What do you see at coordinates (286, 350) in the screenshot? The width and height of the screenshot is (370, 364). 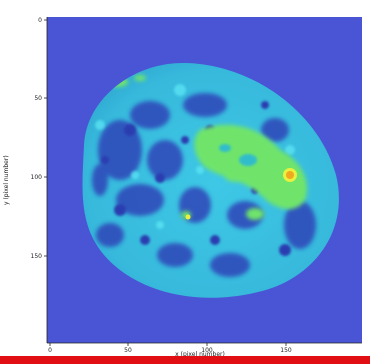 I see `x-tick-label: 150` at bounding box center [286, 350].